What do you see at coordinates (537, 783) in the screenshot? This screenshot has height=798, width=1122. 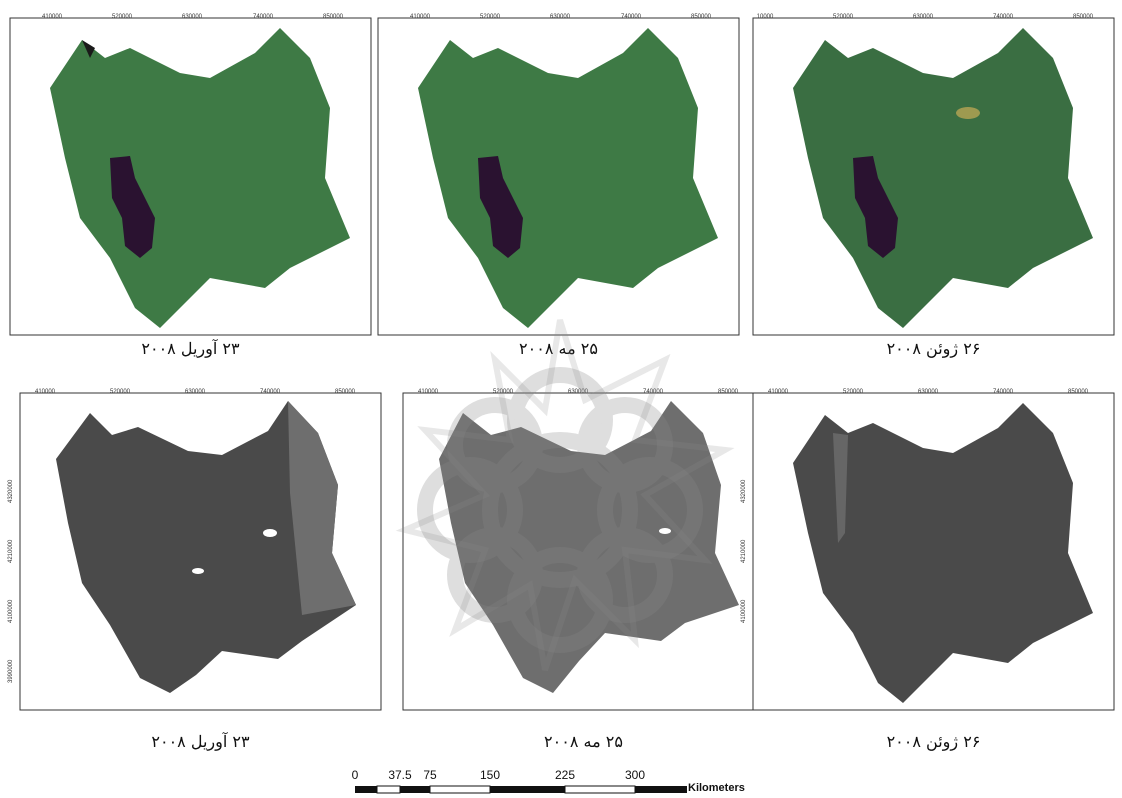 I see `scale-bar: 0 37.5 75 150 225 300 Kilometers` at bounding box center [537, 783].